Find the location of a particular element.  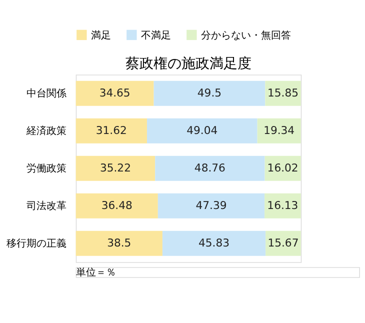

data-label: 48.76 is located at coordinates (210, 168).